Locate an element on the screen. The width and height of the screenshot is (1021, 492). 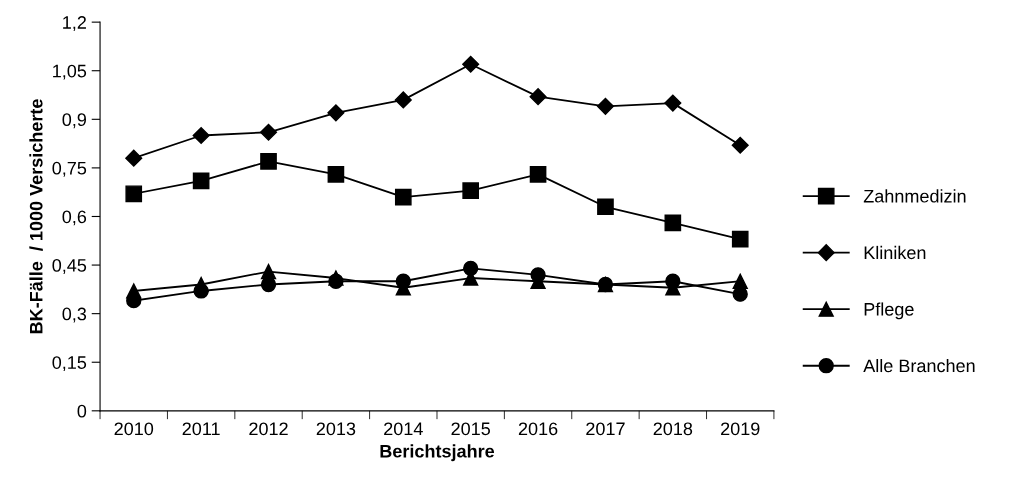
y-axis-title: BK-Fälle / 1000 Versicherte is located at coordinates (36, 216).